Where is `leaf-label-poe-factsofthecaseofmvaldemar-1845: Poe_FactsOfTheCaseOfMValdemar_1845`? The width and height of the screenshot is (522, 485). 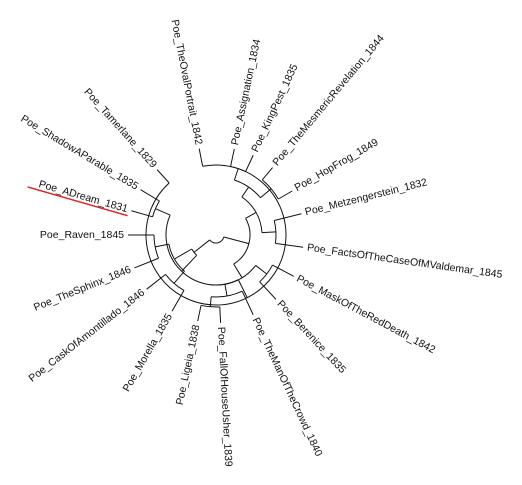
leaf-label-poe-factsofthecaseofmvaldemar-1845: Poe_FactsOfTheCaseOfMValdemar_1845 is located at coordinates (404, 261).